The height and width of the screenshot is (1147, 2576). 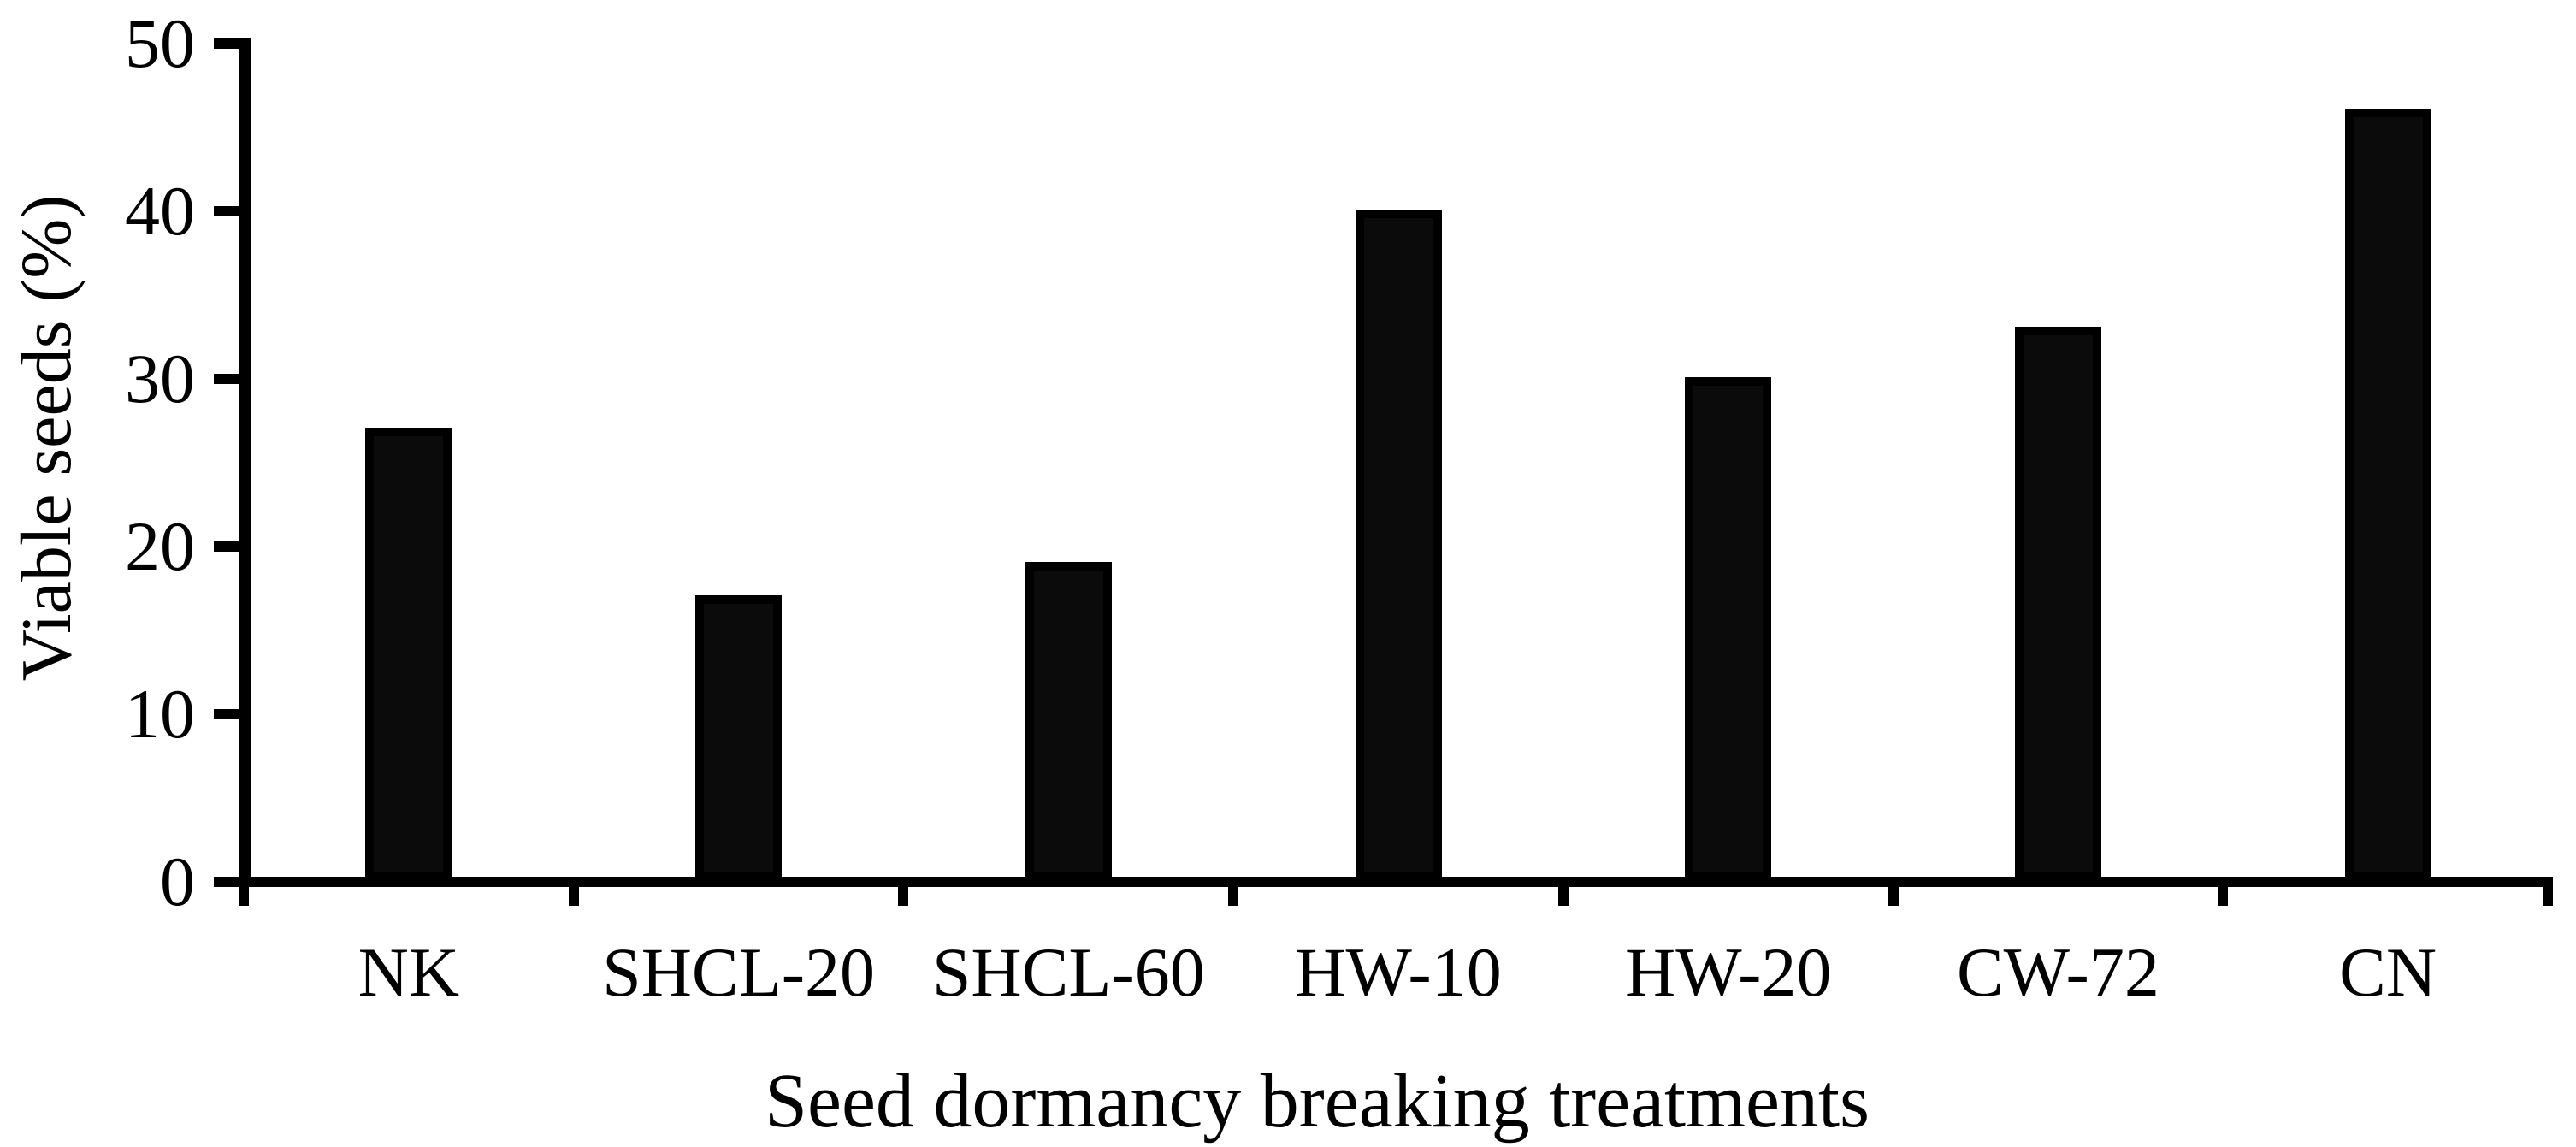 What do you see at coordinates (160, 211) in the screenshot?
I see `y-tick-label-40: 40` at bounding box center [160, 211].